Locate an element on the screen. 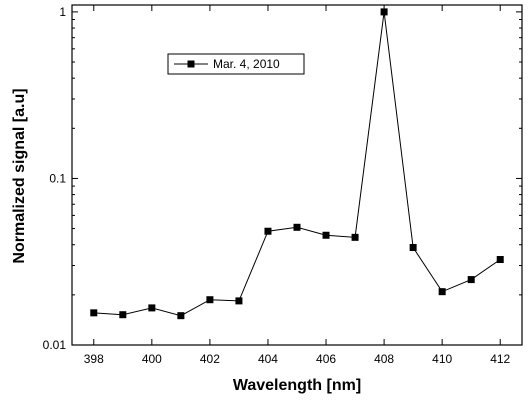  x-axis-title: Wavelength [nm] is located at coordinates (297, 385).